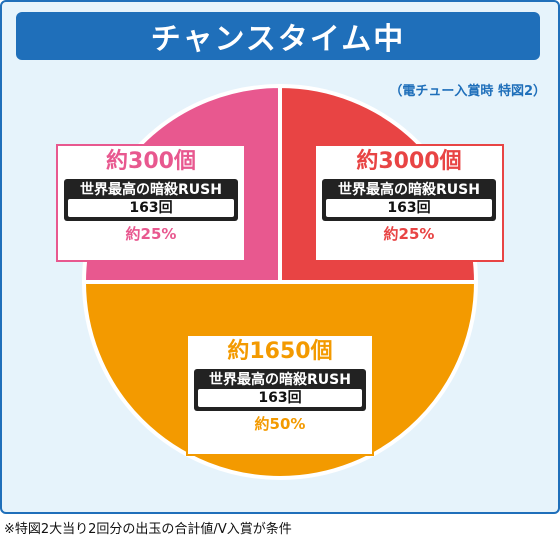  Describe the element at coordinates (409, 208) in the screenshot. I see `round-count-3000: 163回` at that location.